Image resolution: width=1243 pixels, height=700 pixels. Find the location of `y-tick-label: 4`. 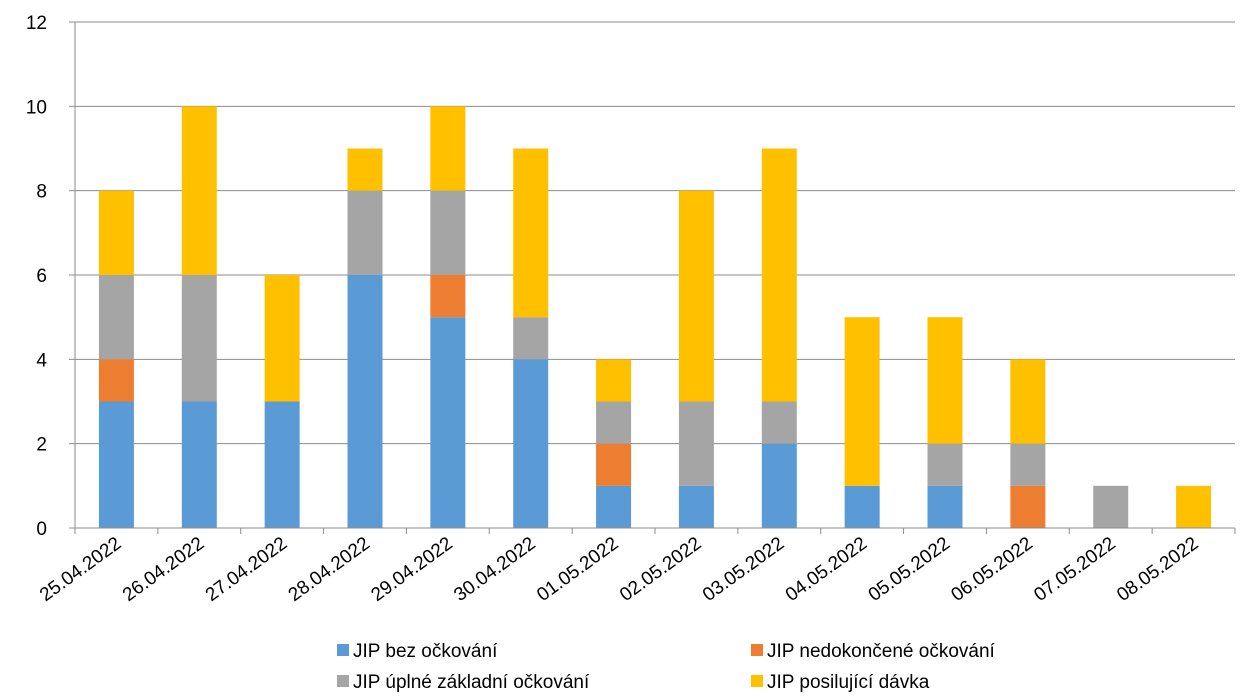

y-tick-label: 4 is located at coordinates (41, 360).